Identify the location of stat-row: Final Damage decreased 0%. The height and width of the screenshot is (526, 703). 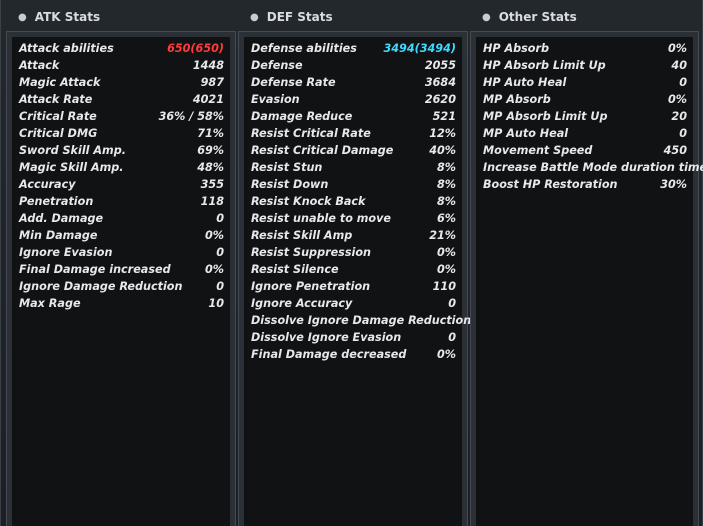
(353, 354).